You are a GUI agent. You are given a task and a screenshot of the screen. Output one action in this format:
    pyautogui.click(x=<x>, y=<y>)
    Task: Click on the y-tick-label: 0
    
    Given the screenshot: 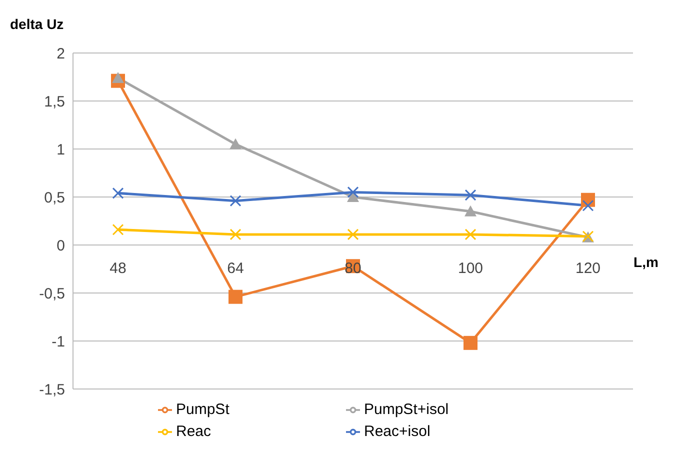 What is the action you would take?
    pyautogui.click(x=60, y=245)
    